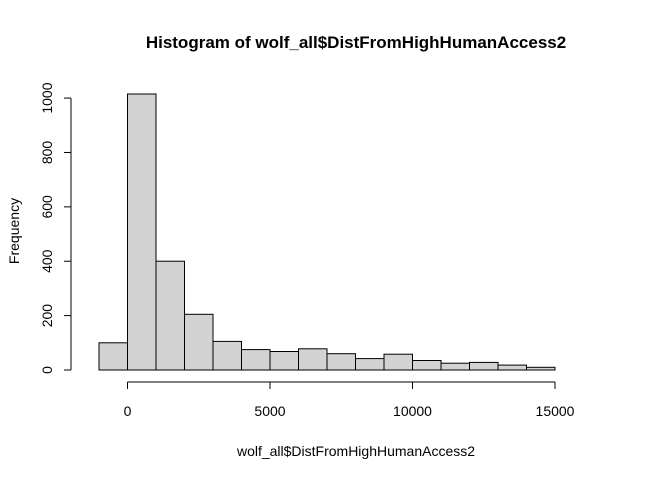  Describe the element at coordinates (47, 207) in the screenshot. I see `y-tick-label: 600` at that location.